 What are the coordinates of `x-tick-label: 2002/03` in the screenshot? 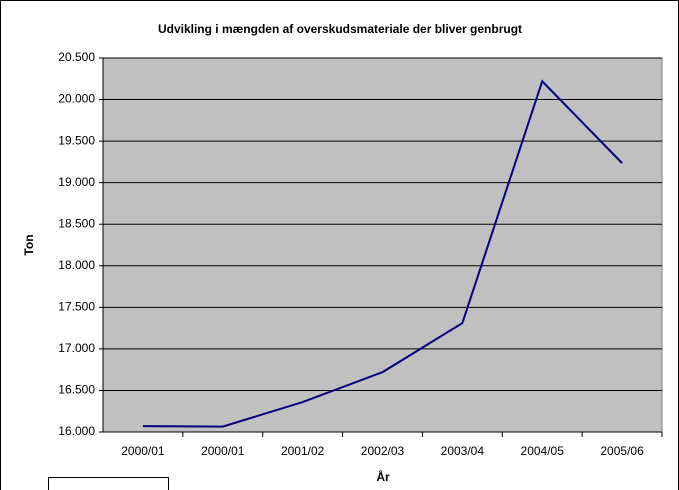 It's located at (383, 451).